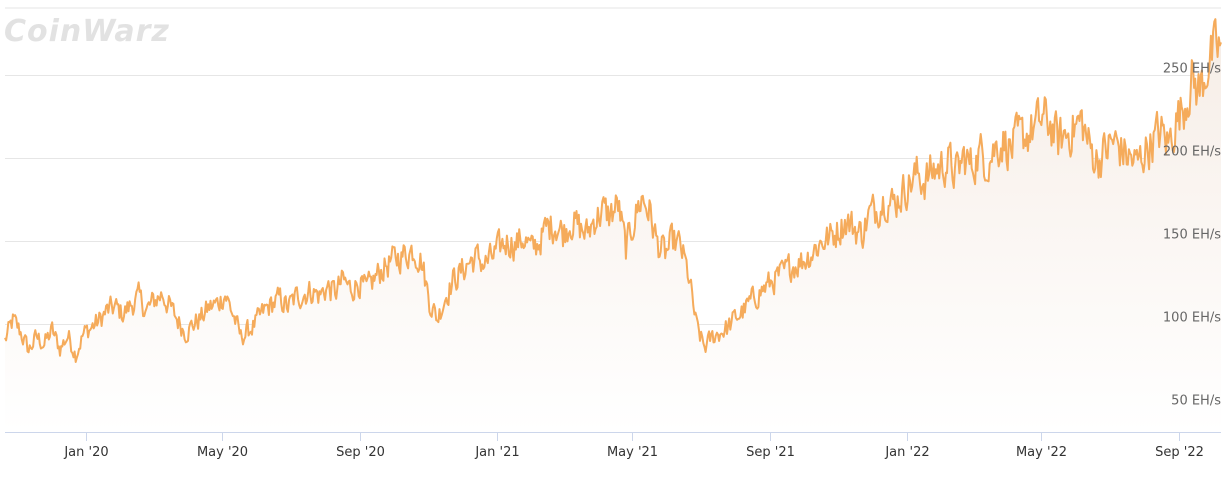 Image resolution: width=1231 pixels, height=478 pixels. Describe the element at coordinates (1192, 69) in the screenshot. I see `y-tick-label: 250 EH/s` at that location.